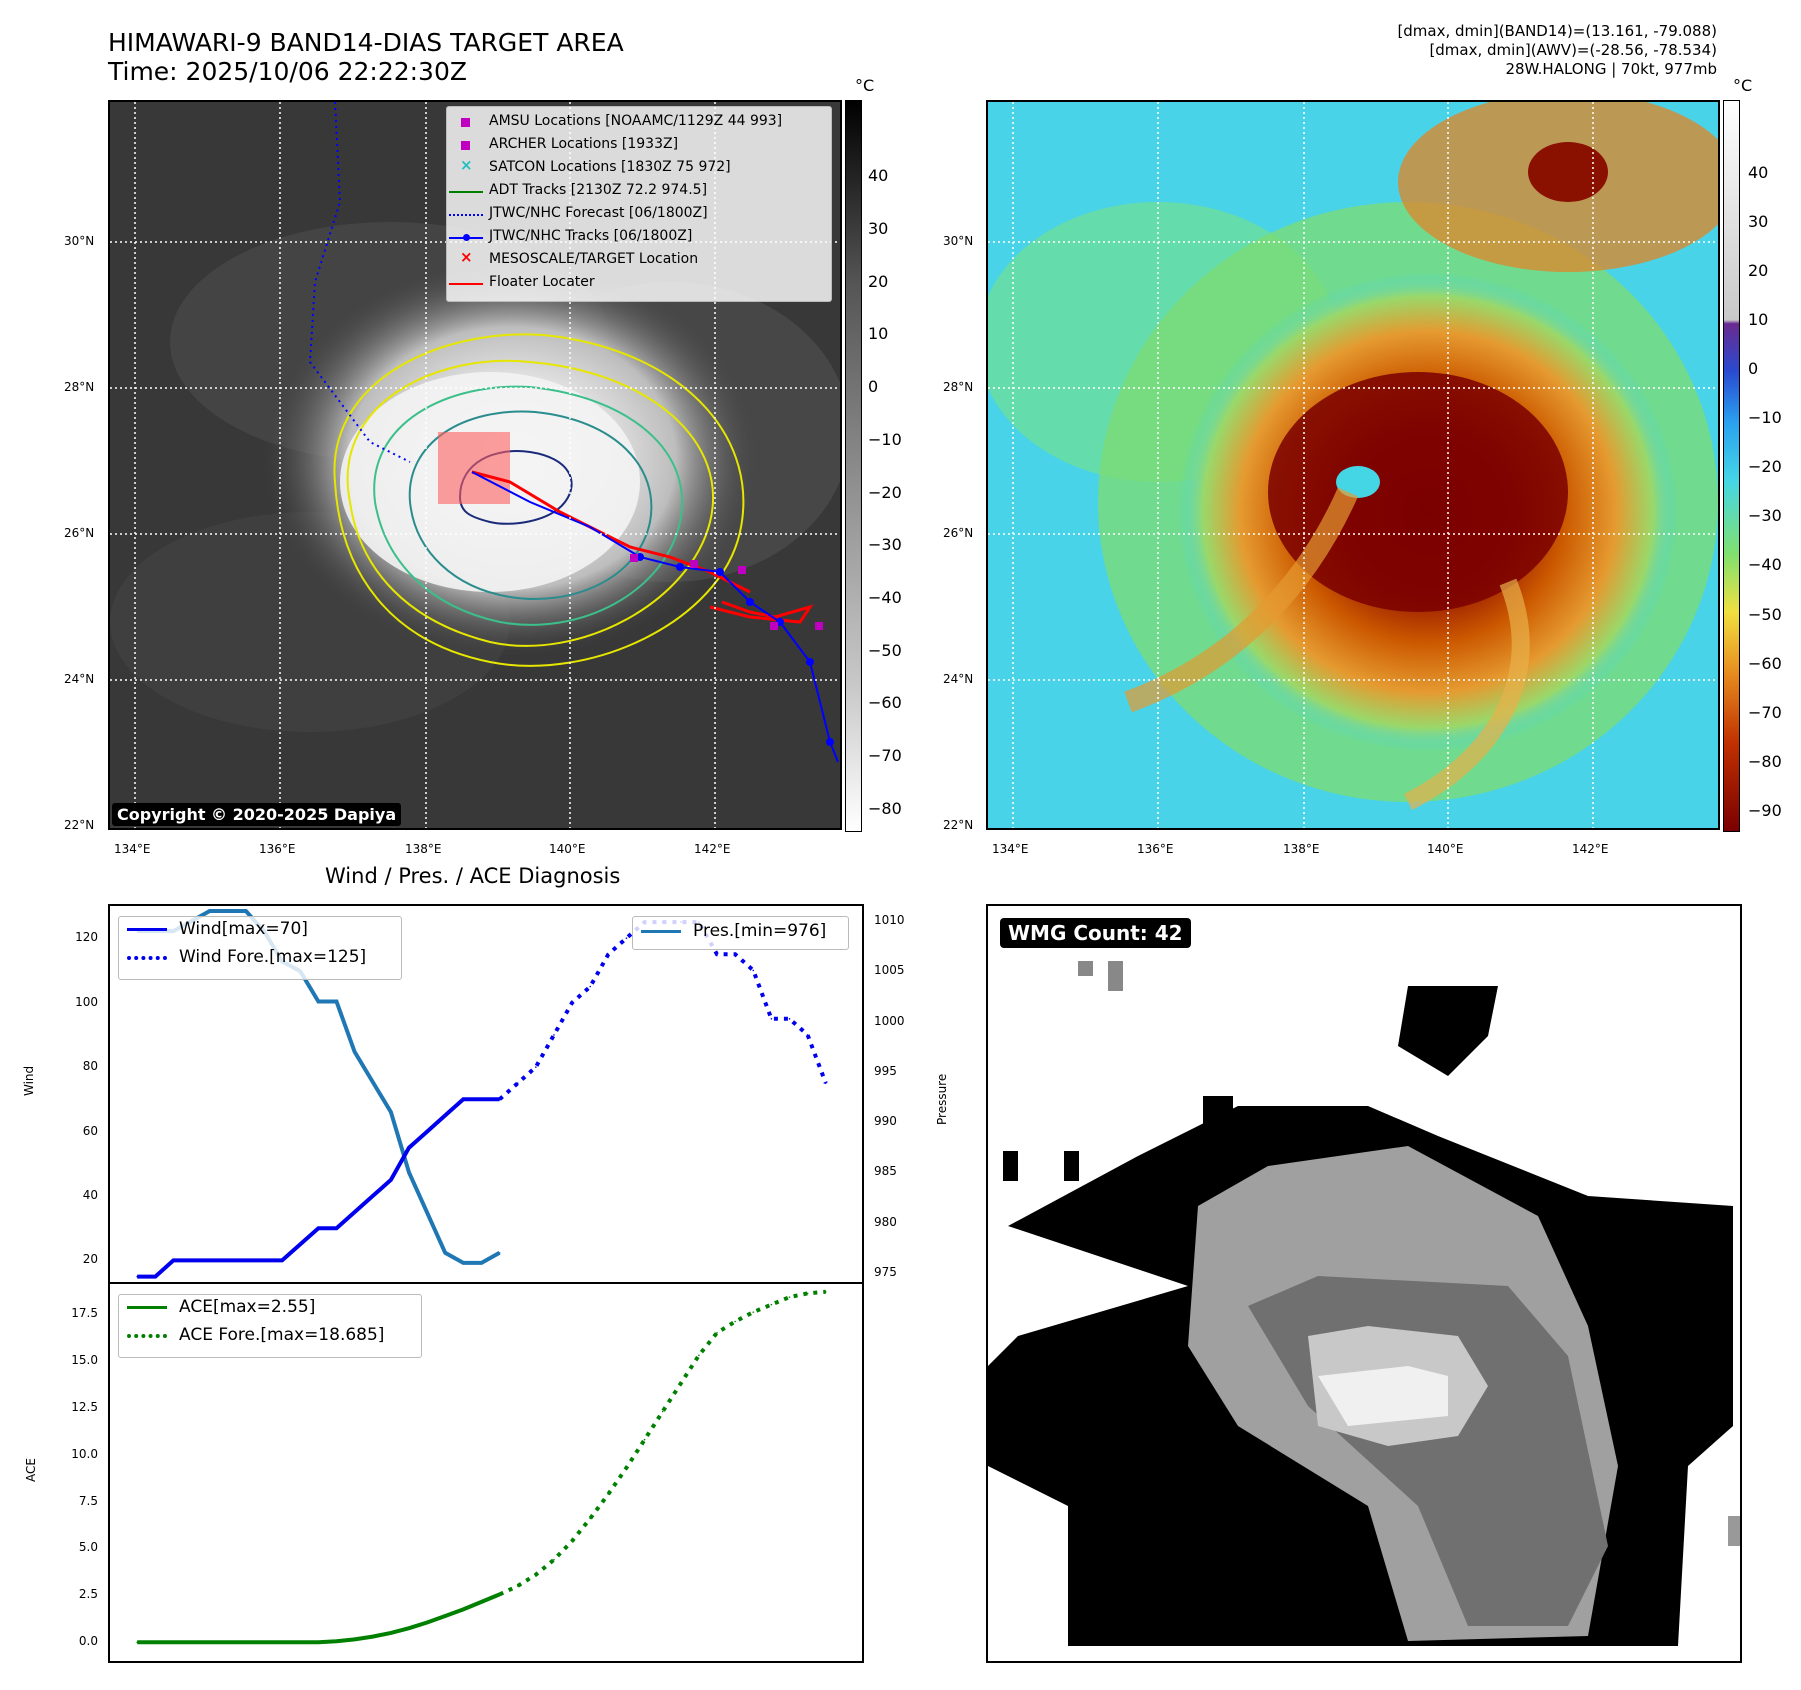  I want to click on lat-label: 30°N, so click(958, 241).